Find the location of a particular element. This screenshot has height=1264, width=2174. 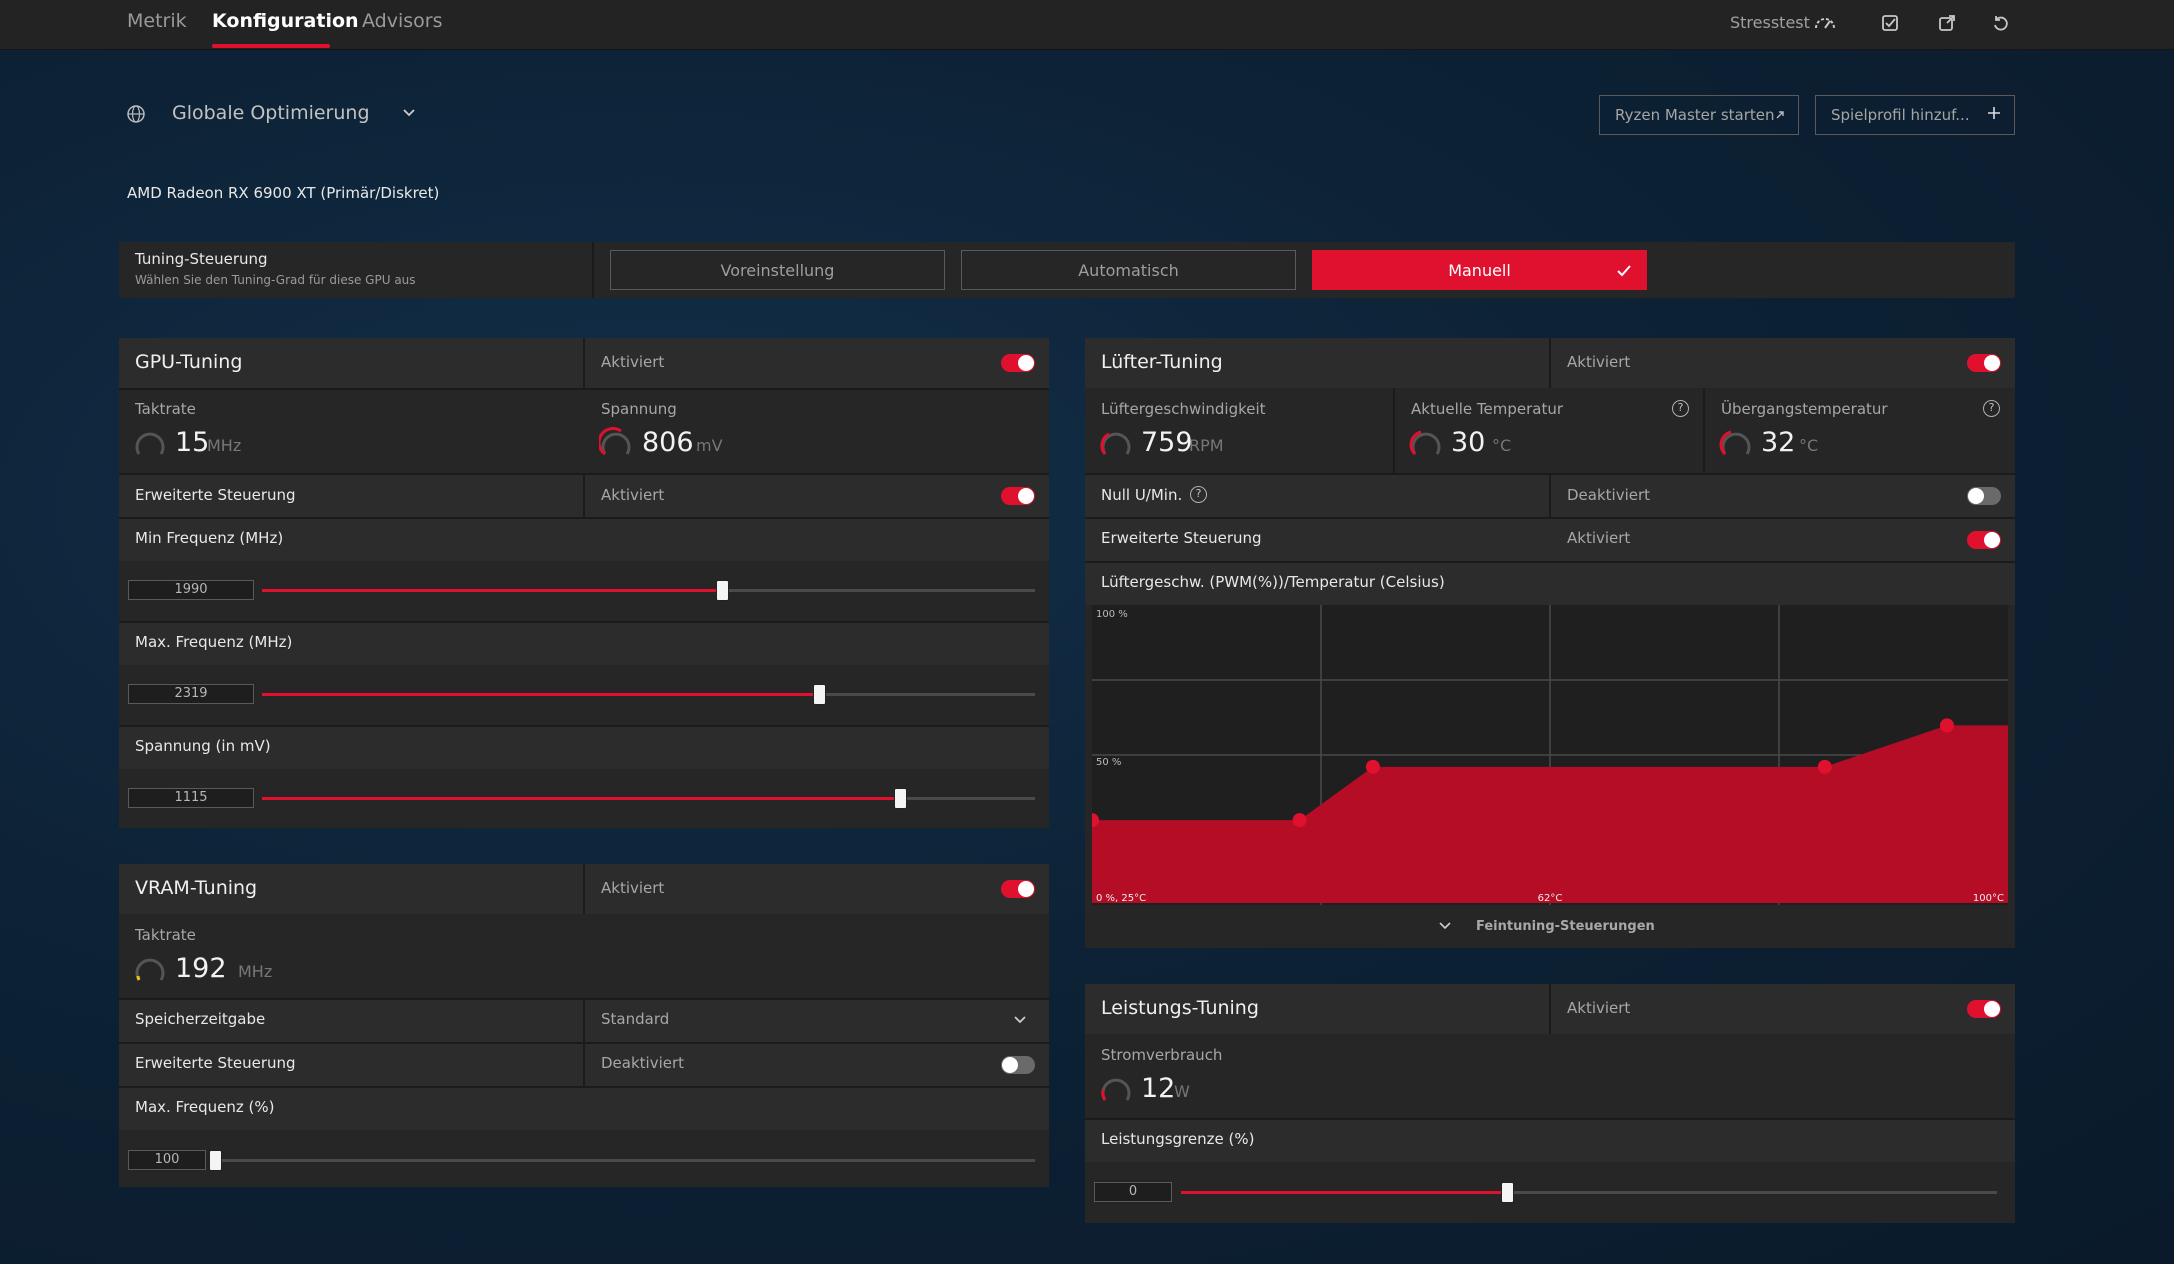

tab-advisors: Advisors is located at coordinates (402, 21).